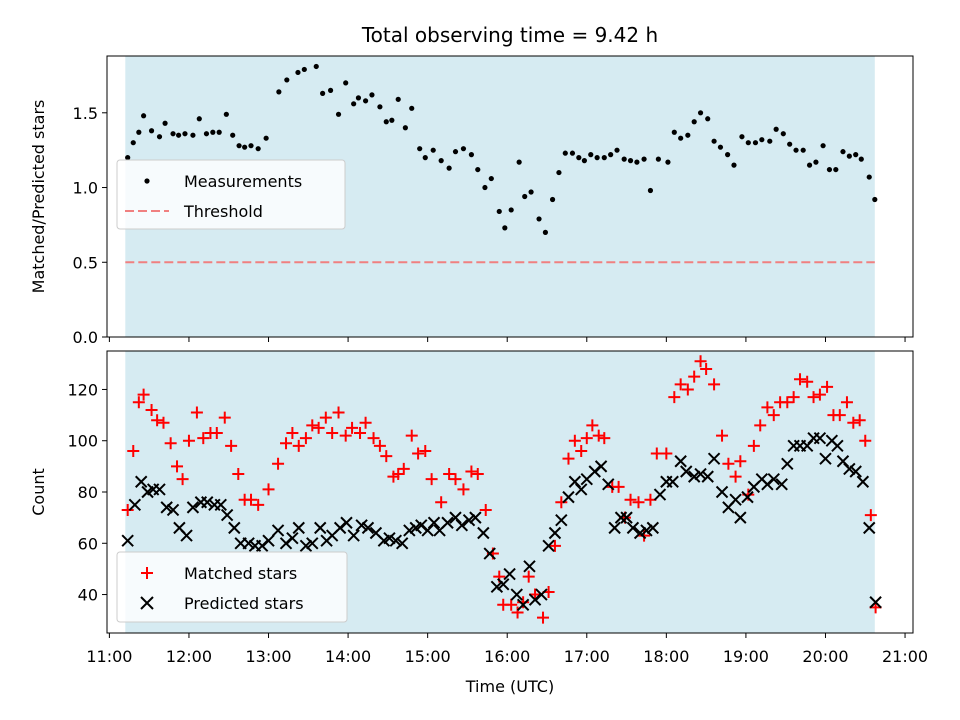 The width and height of the screenshot is (960, 720). I want to click on x-tick-label: 21:00, so click(905, 656).